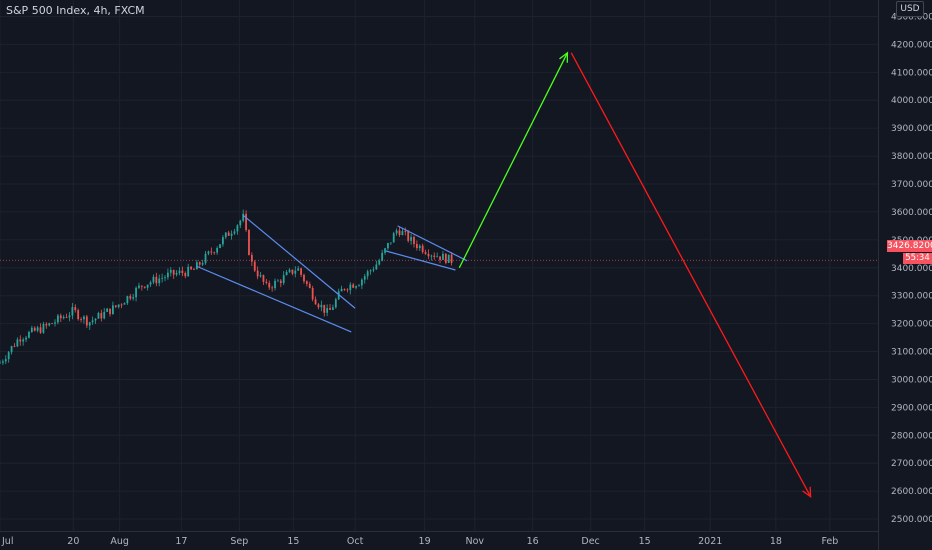 The image size is (932, 550). What do you see at coordinates (645, 541) in the screenshot?
I see `x-tick-label: 15` at bounding box center [645, 541].